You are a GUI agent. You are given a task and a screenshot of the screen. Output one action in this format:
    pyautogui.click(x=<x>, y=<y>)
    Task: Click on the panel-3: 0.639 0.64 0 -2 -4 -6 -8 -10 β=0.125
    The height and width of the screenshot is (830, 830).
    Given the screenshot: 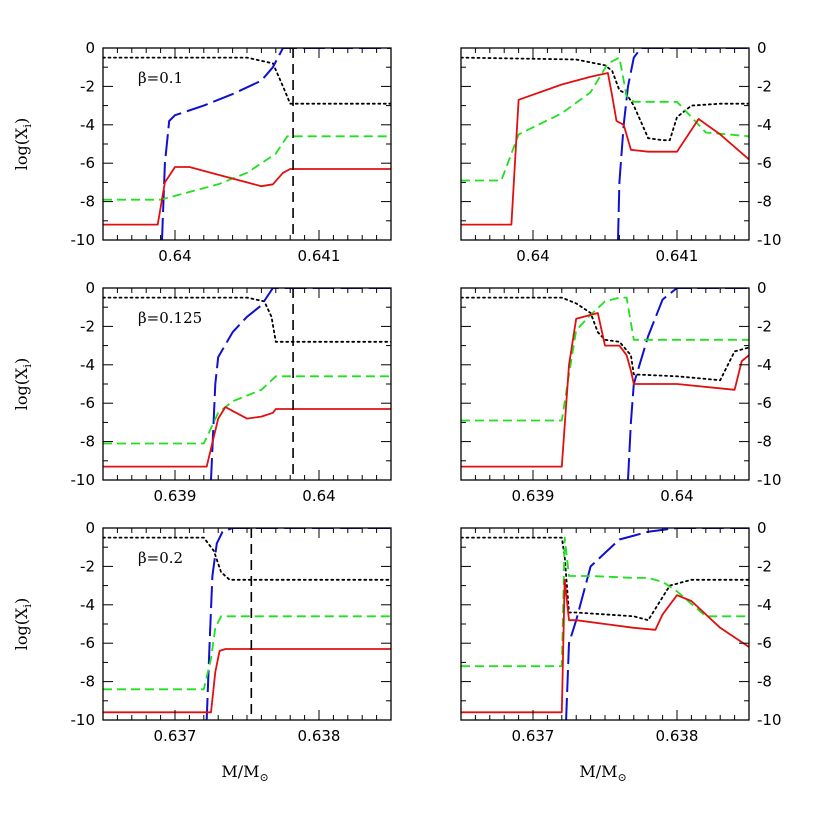 What is the action you would take?
    pyautogui.click(x=231, y=392)
    